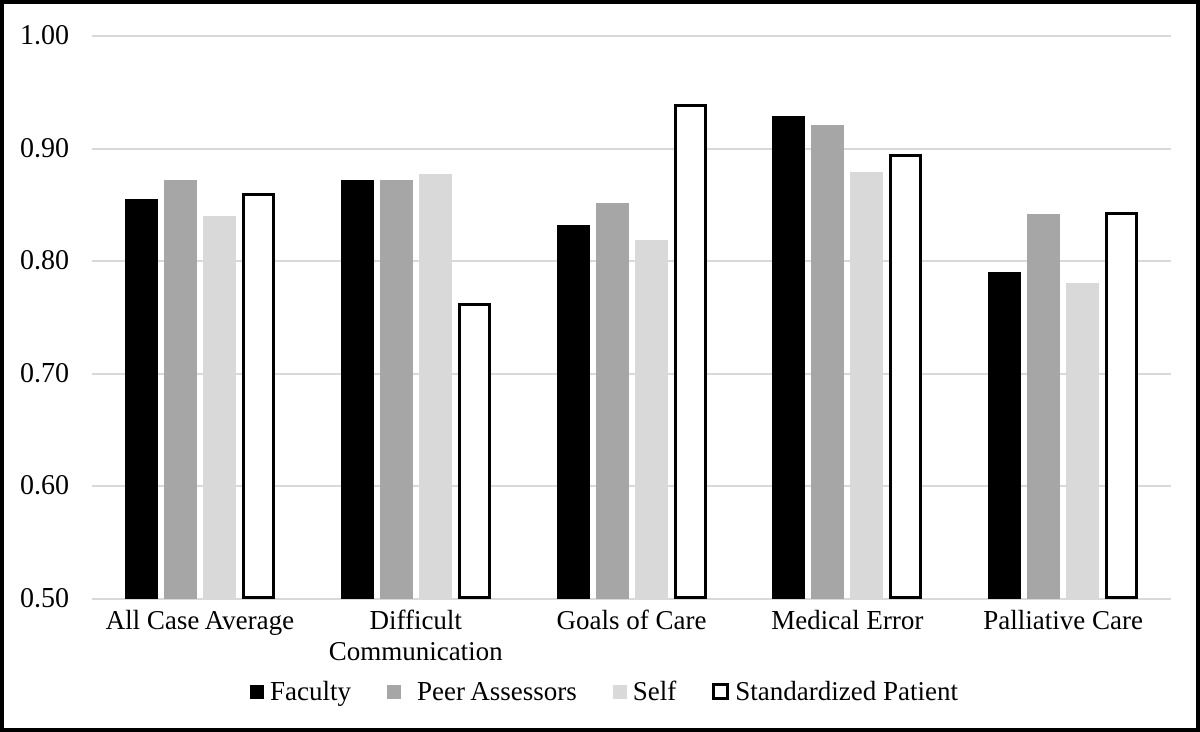 This screenshot has width=1200, height=732. What do you see at coordinates (311, 691) in the screenshot?
I see `legend-label: Faculty` at bounding box center [311, 691].